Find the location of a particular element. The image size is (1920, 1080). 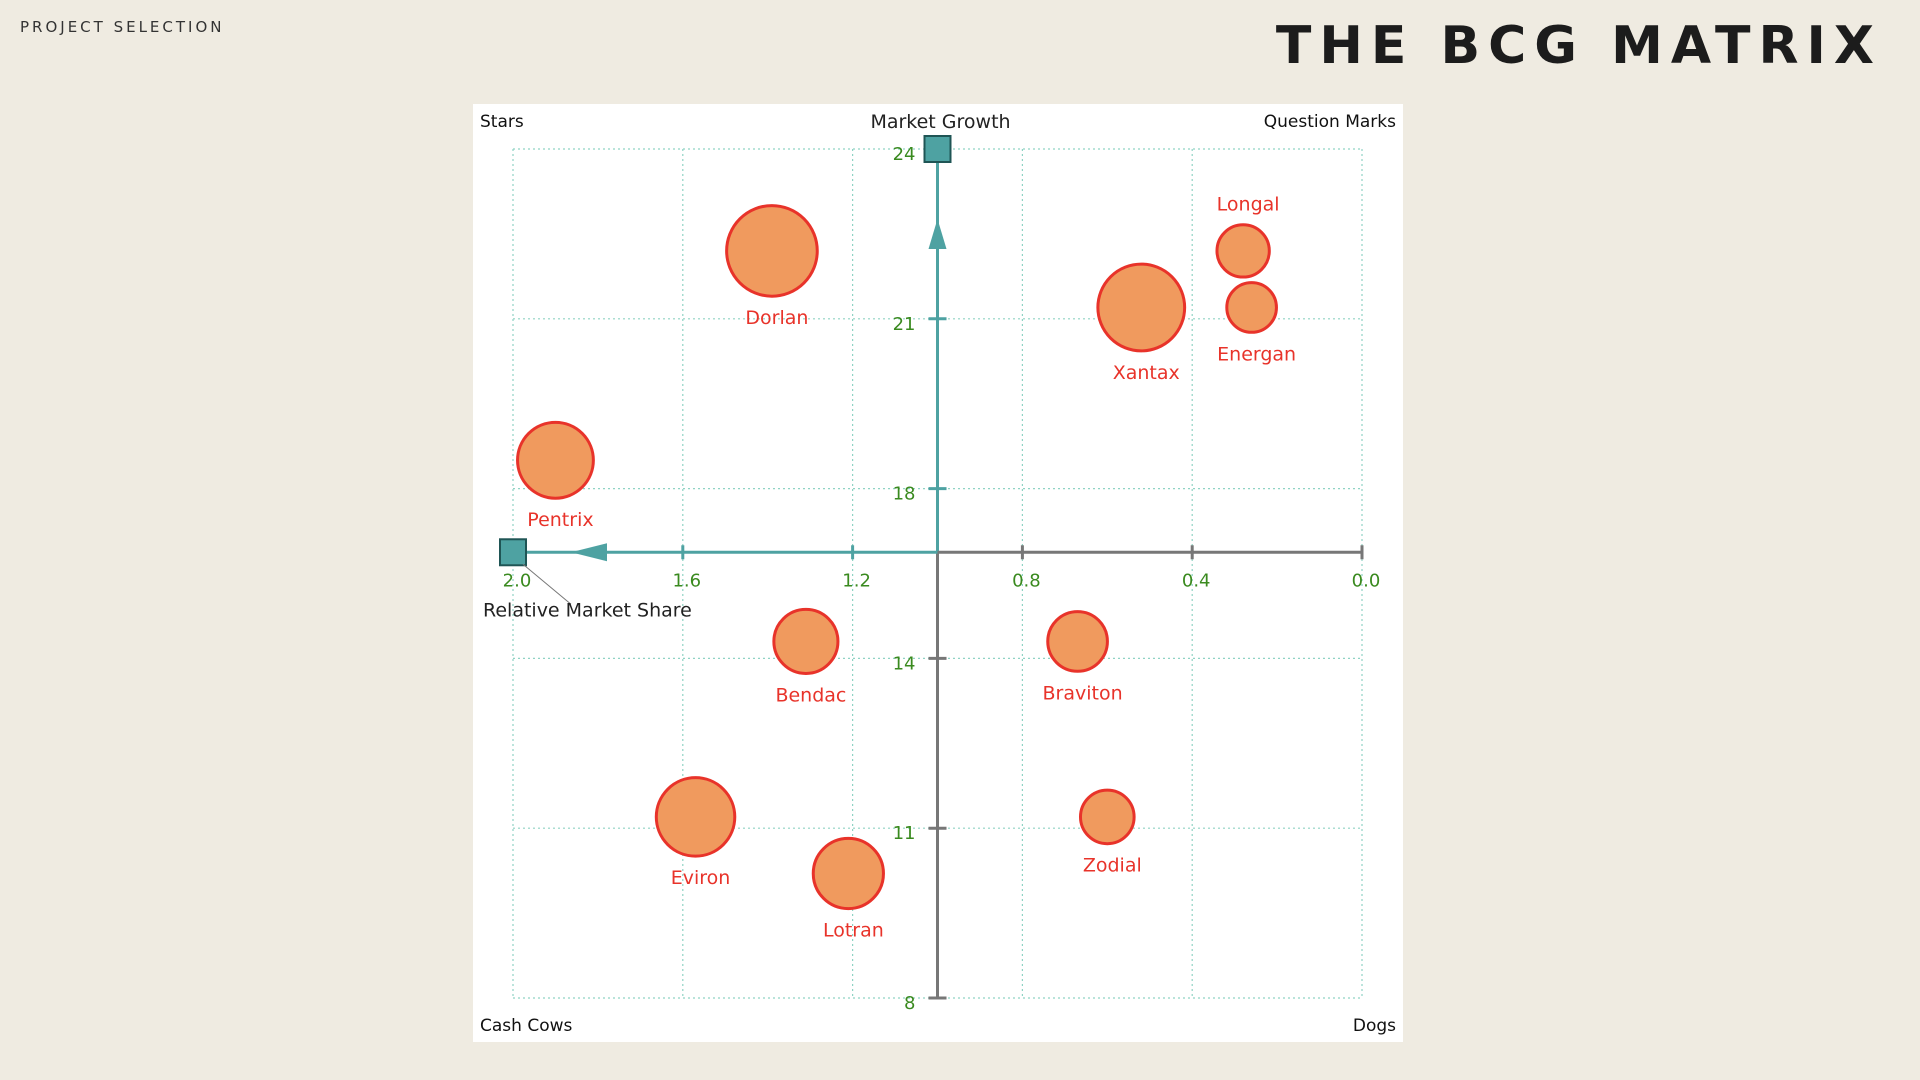

y-tick-label: 11 is located at coordinates (904, 833).